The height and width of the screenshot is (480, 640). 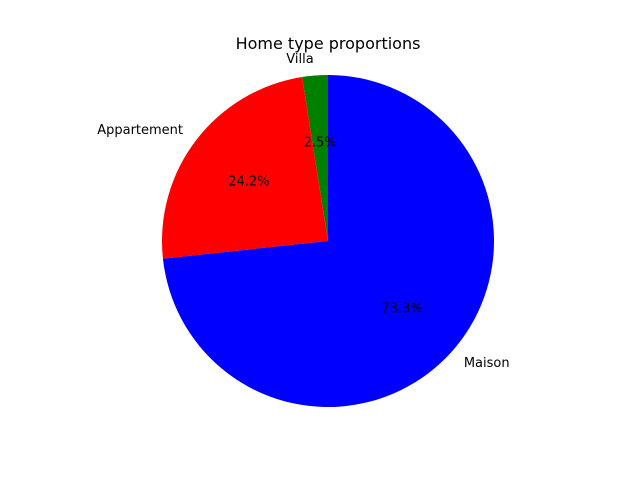 I want to click on slice-label-appartement: Appartement, so click(x=140, y=130).